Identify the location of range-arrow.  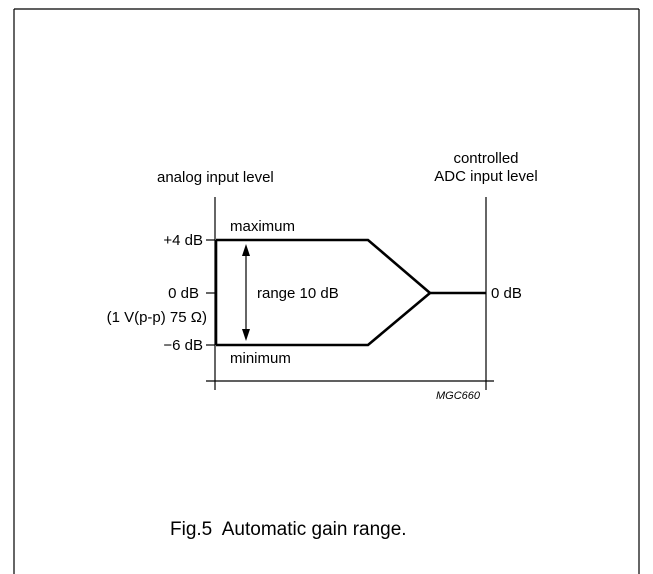
(246, 292).